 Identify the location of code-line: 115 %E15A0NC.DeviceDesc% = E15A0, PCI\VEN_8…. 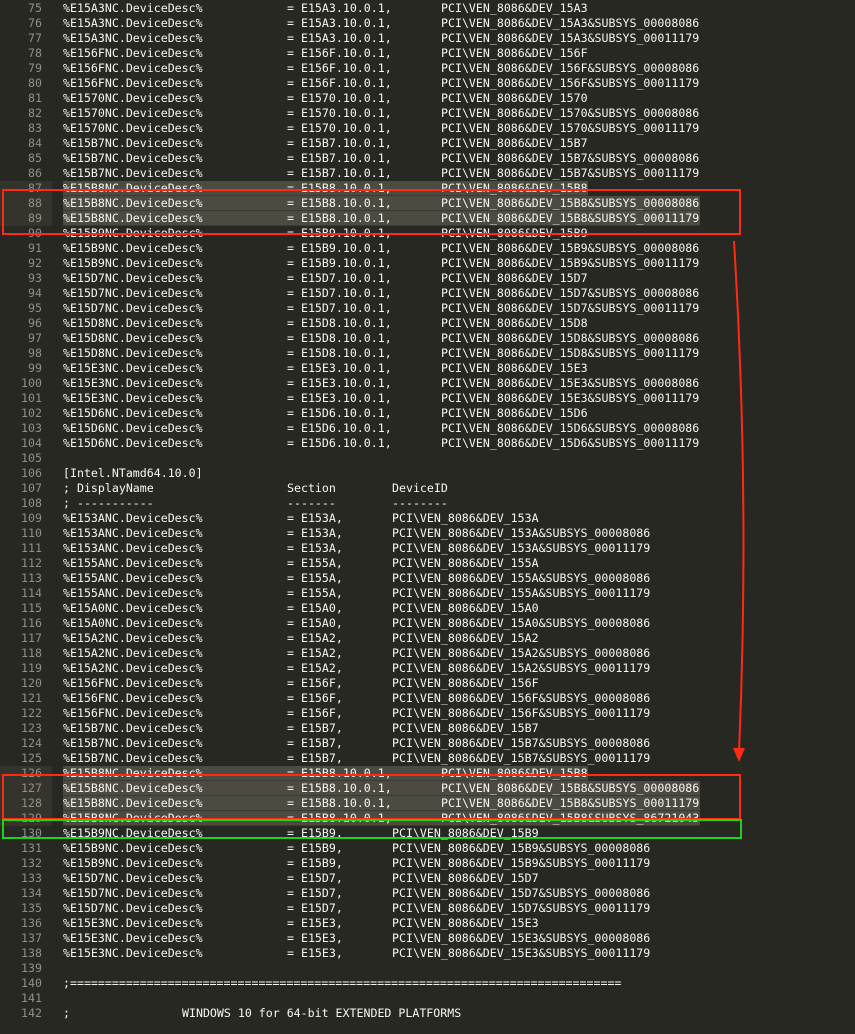
(427, 608).